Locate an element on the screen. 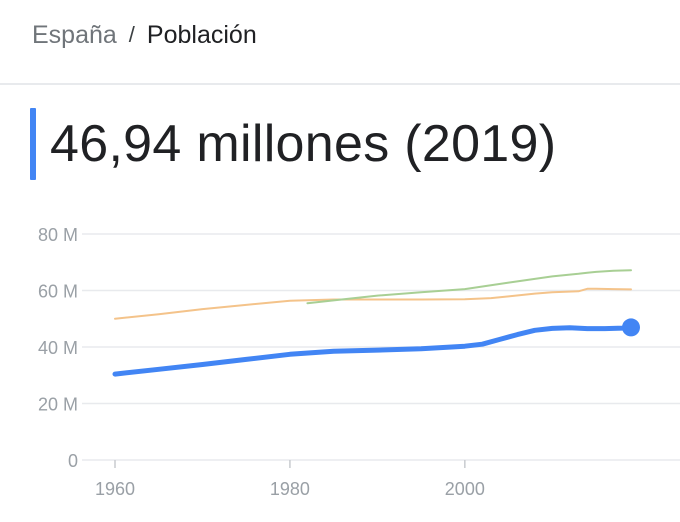  breadcrumb-topic: Población is located at coordinates (201, 34).